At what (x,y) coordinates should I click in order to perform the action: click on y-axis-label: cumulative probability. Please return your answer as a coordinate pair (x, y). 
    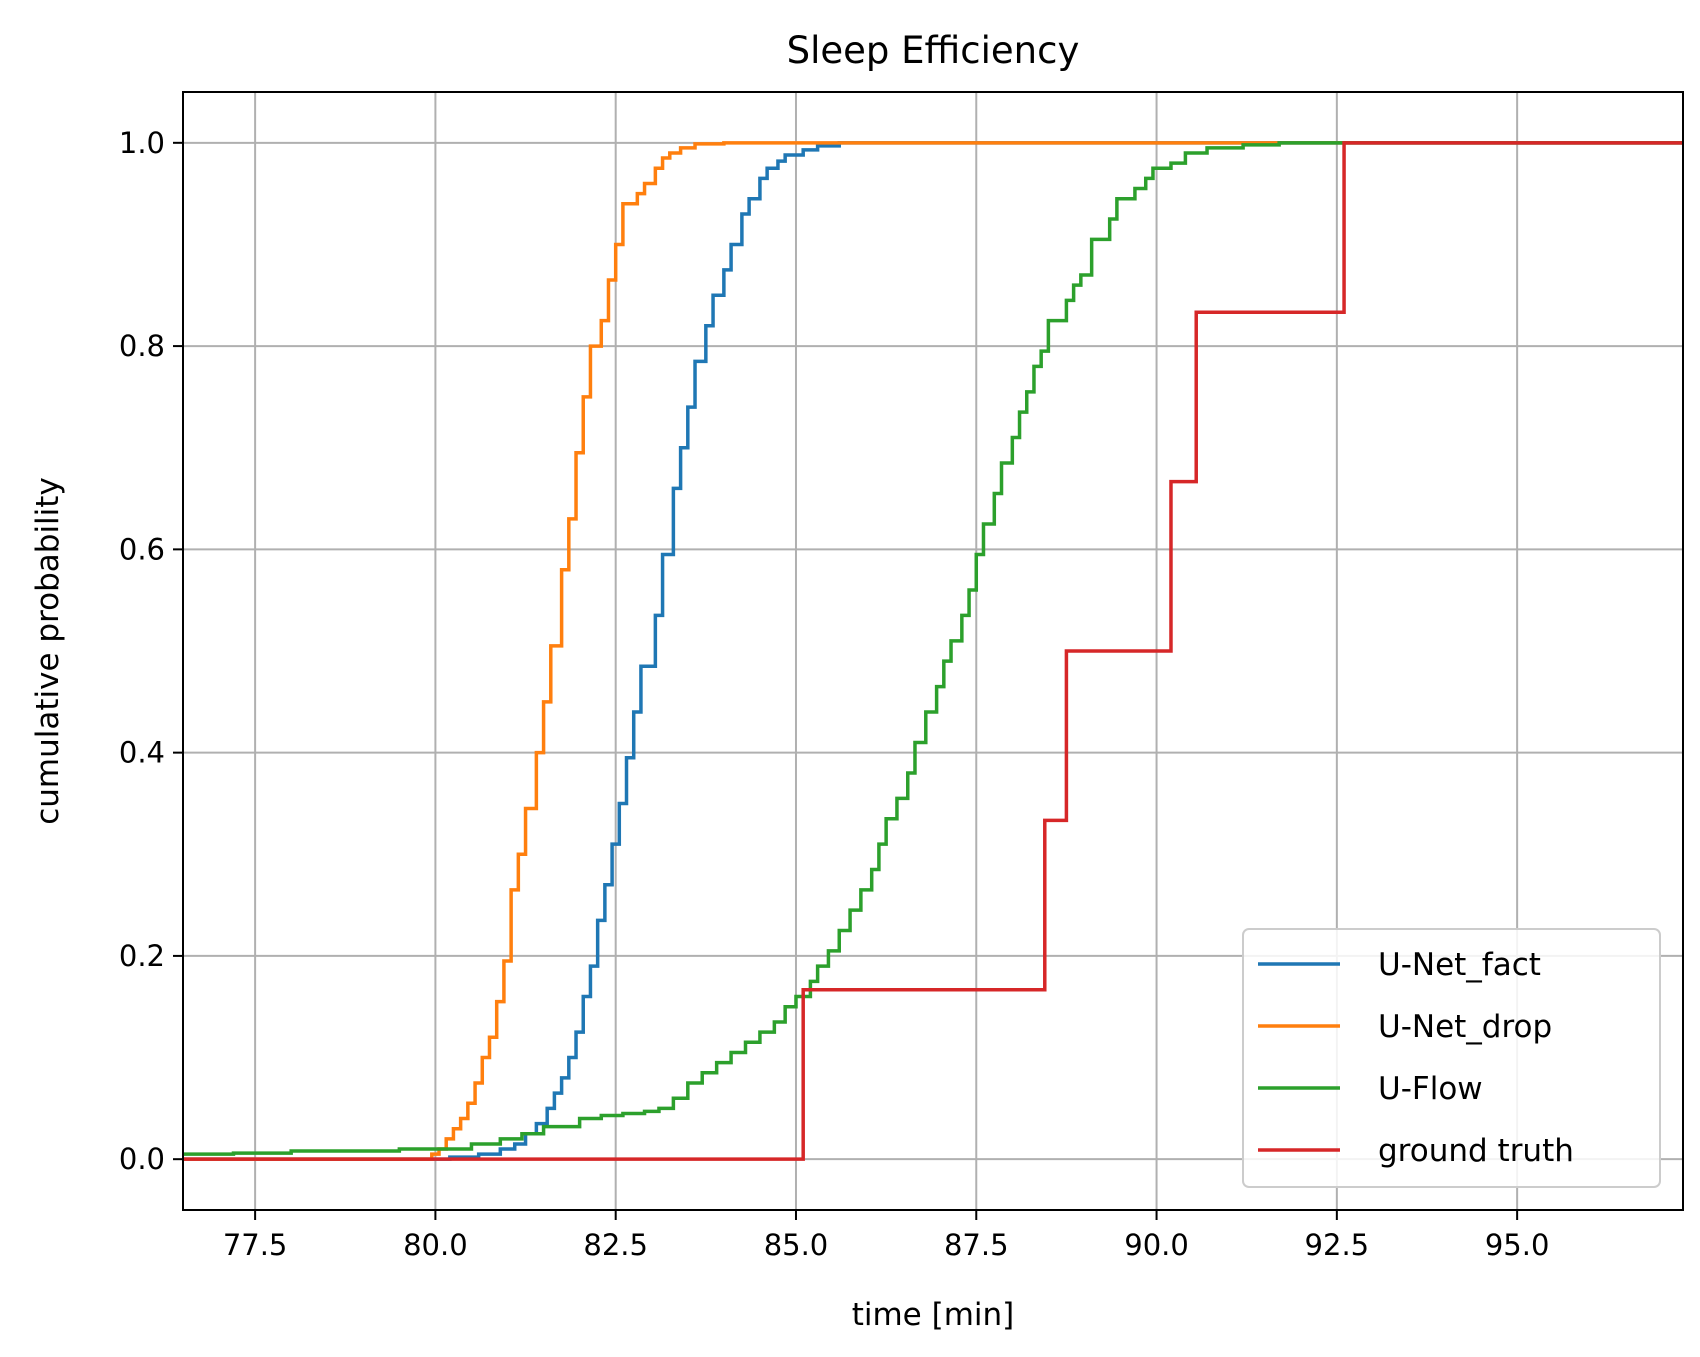
    Looking at the image, I should click on (48, 651).